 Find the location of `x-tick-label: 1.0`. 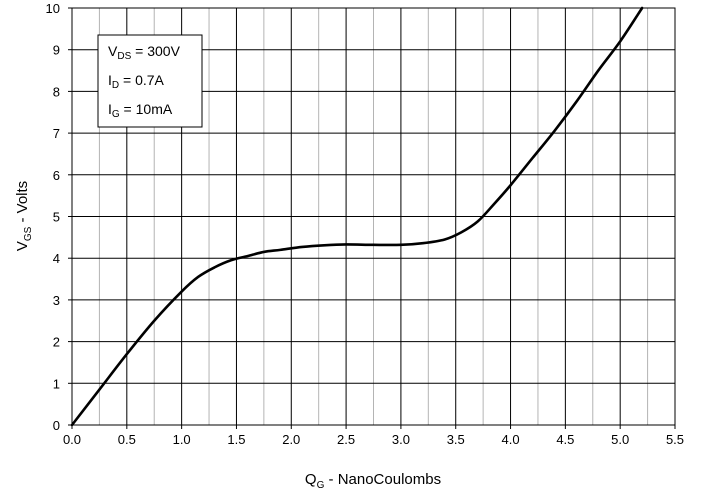

x-tick-label: 1.0 is located at coordinates (182, 439).